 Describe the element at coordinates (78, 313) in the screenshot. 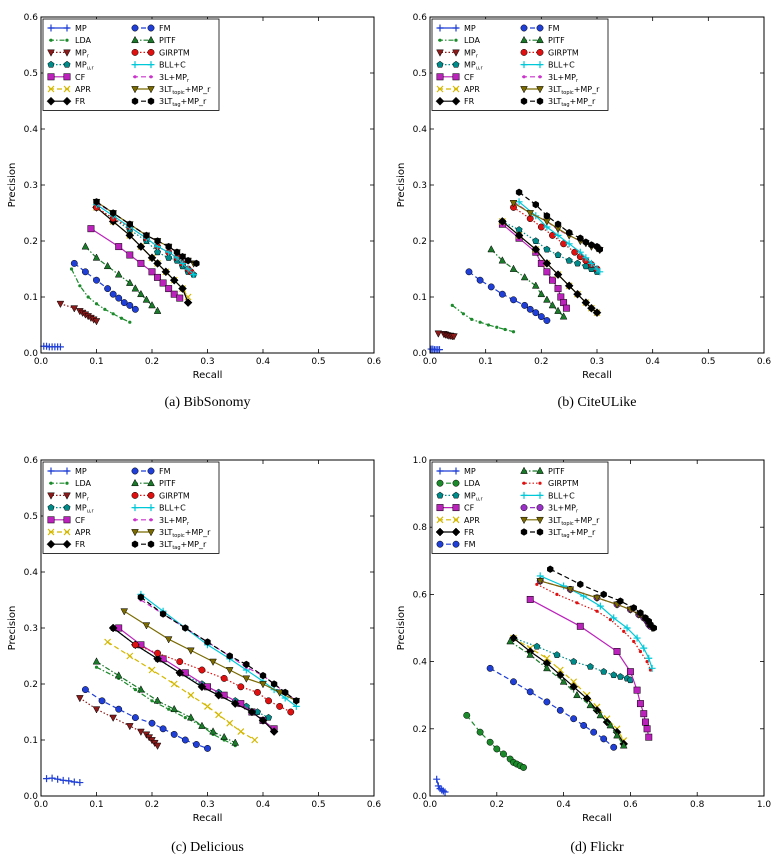

I see `series-mp-r` at that location.